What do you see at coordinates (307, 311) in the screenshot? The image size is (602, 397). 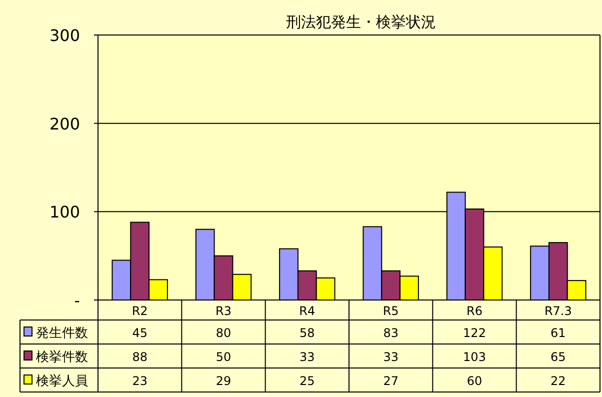 I see `x-tick-label: R4` at bounding box center [307, 311].